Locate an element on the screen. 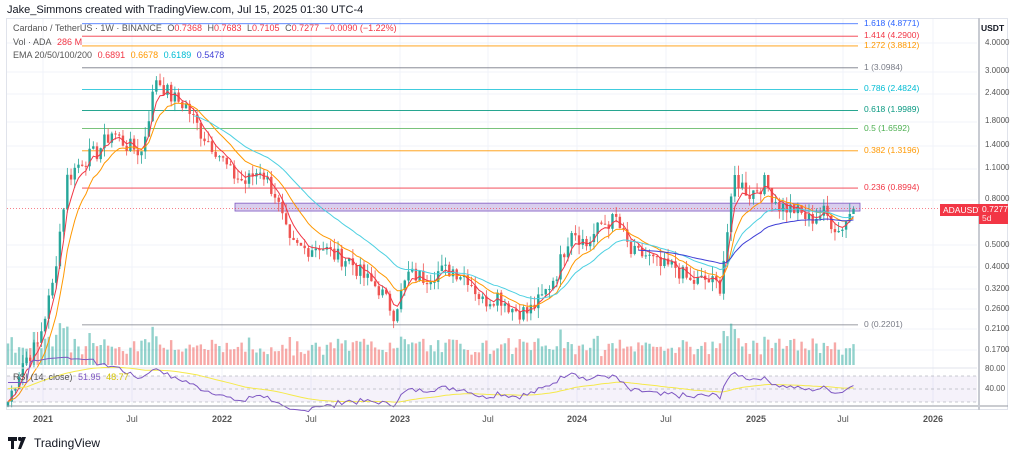 The image size is (1024, 454). high-label: H is located at coordinates (210, 28).